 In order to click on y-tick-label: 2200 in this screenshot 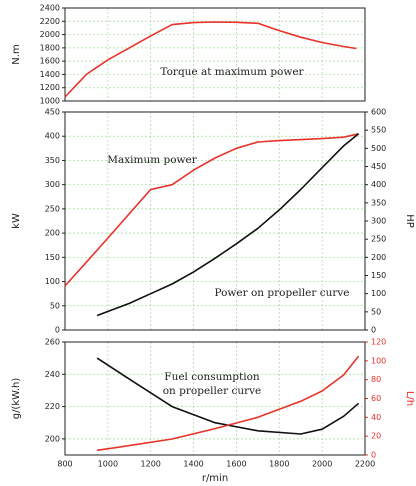, I will do `click(50, 21)`.